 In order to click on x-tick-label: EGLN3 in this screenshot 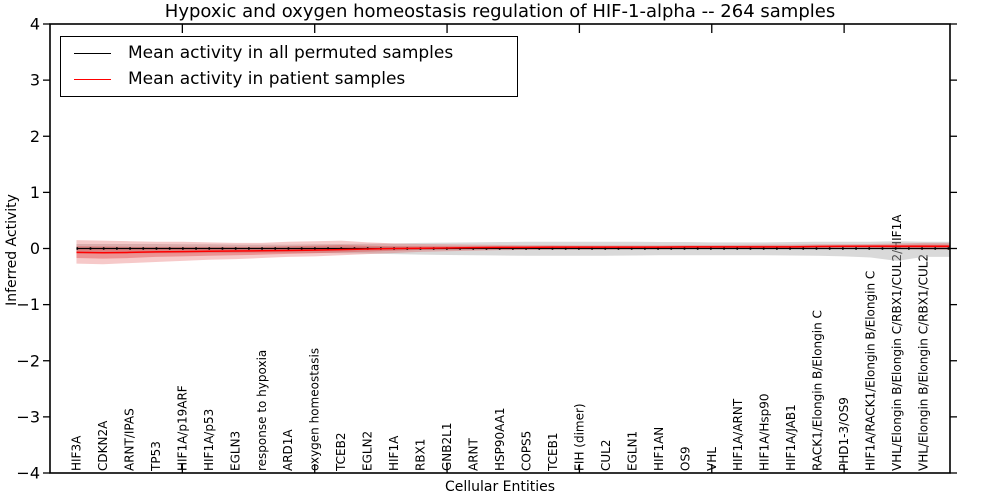, I will do `click(235, 451)`.